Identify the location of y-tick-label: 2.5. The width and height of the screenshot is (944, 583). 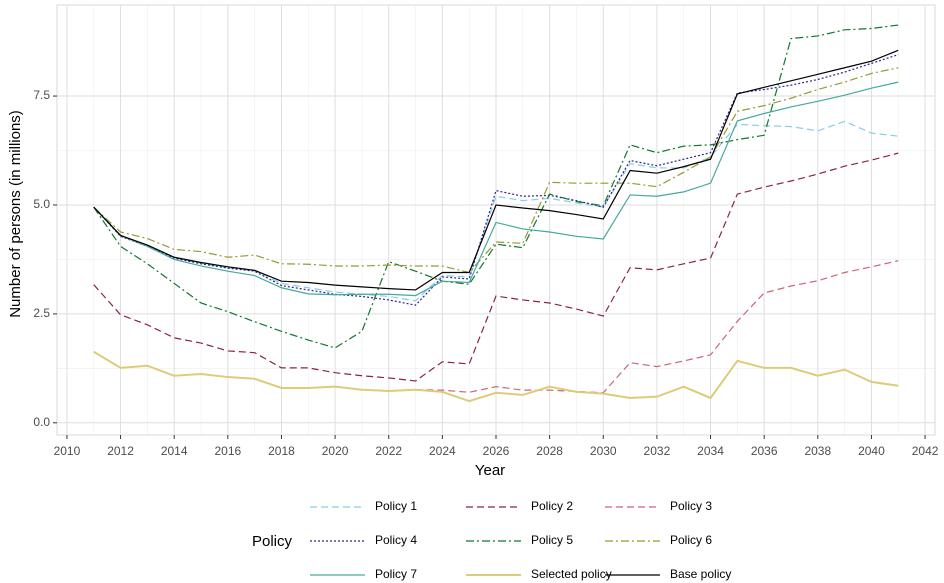
(41, 313).